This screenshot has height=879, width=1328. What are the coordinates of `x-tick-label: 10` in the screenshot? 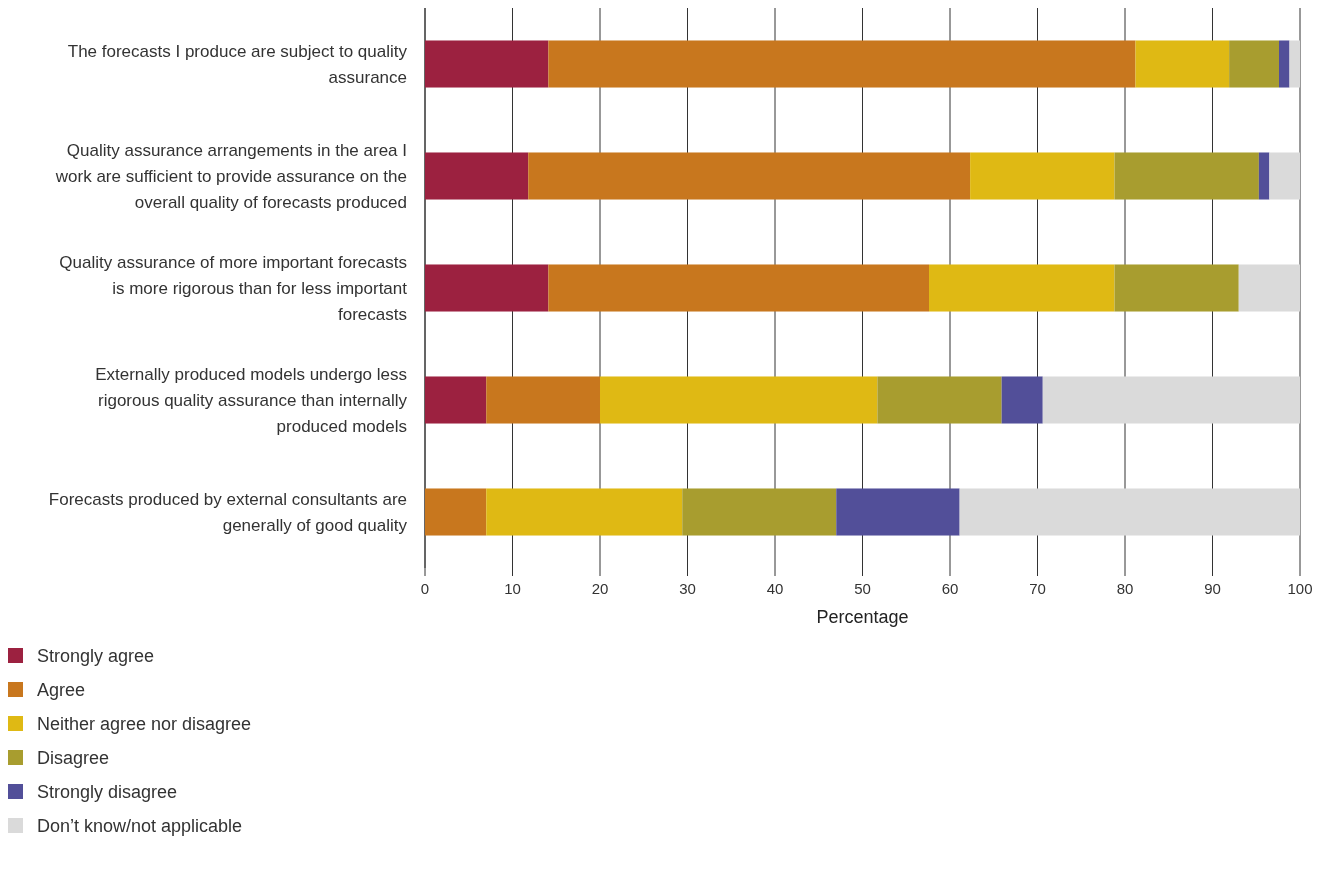 It's located at (512, 588).